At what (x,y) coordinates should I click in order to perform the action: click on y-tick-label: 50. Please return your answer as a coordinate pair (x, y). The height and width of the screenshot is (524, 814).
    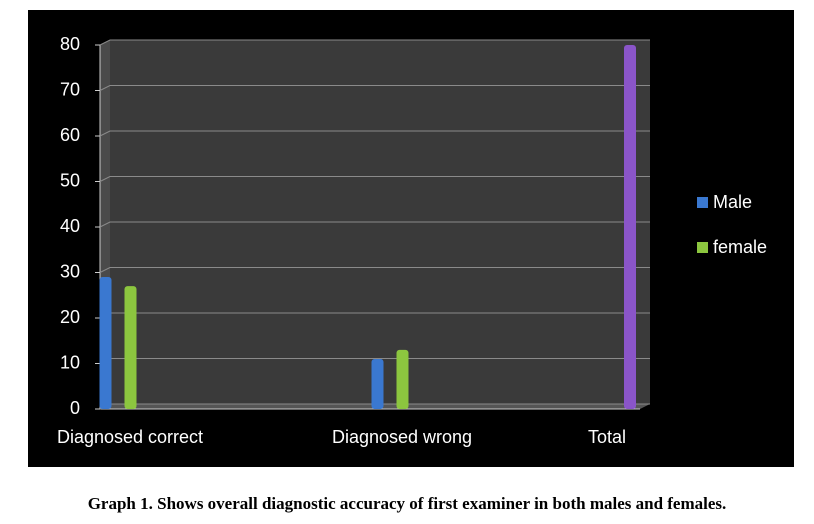
    Looking at the image, I should click on (70, 180).